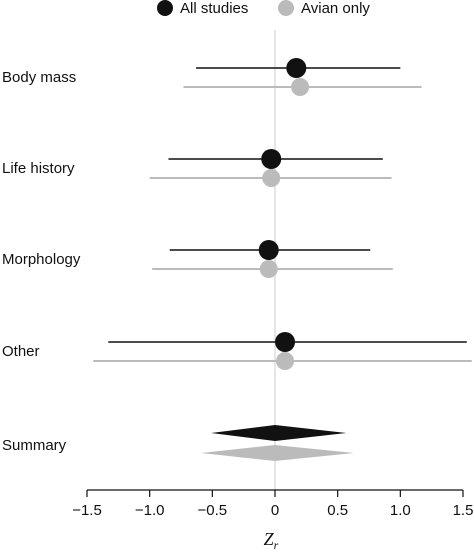  What do you see at coordinates (213, 510) in the screenshot?
I see `x-tick-label-2: −0.5` at bounding box center [213, 510].